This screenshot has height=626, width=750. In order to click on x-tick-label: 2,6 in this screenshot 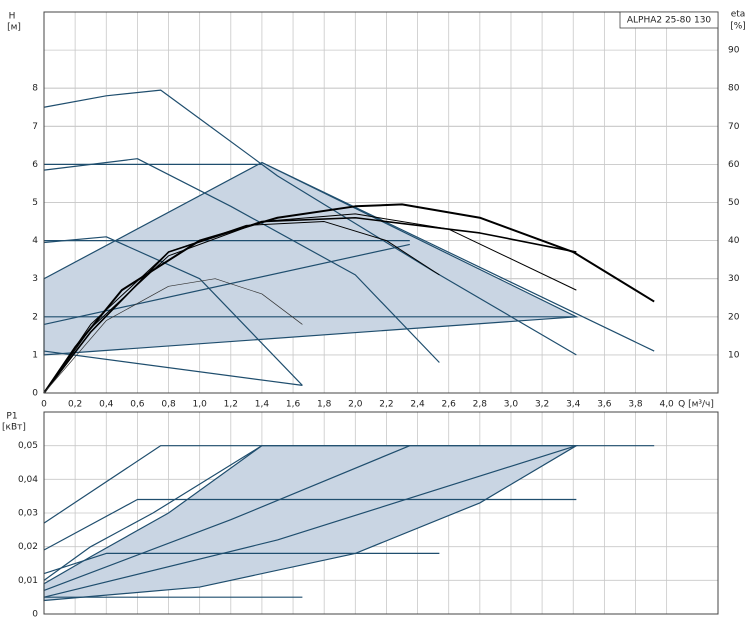, I will do `click(449, 405)`.